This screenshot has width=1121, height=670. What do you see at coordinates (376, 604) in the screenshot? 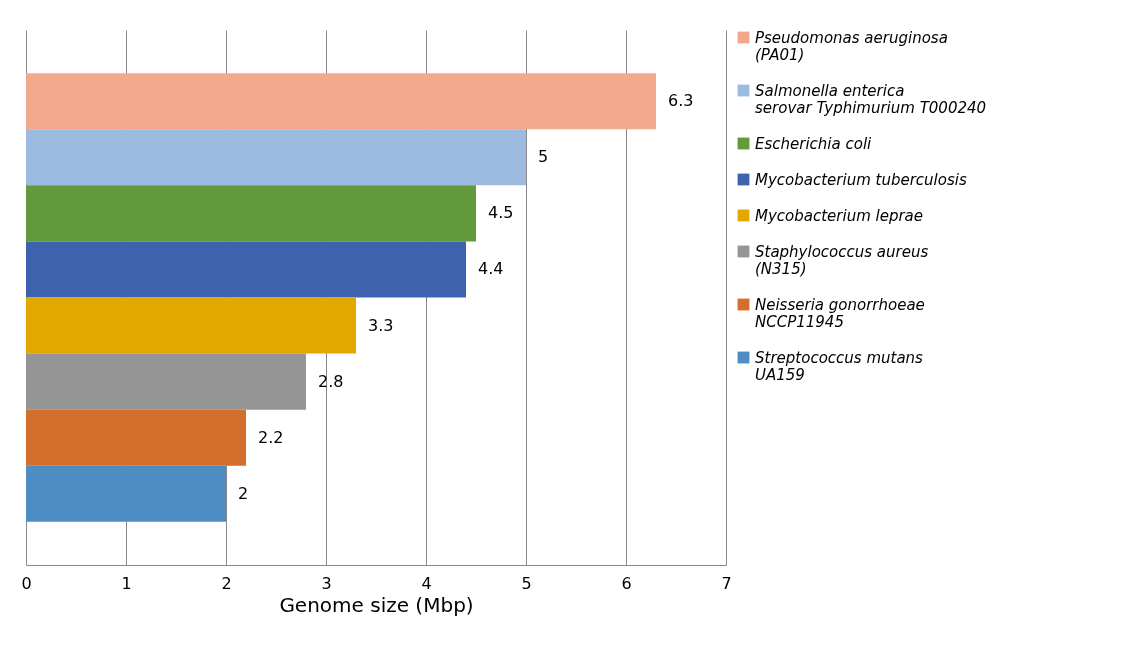
I see `x-axis-title: Genome size (Mbp)` at bounding box center [376, 604].